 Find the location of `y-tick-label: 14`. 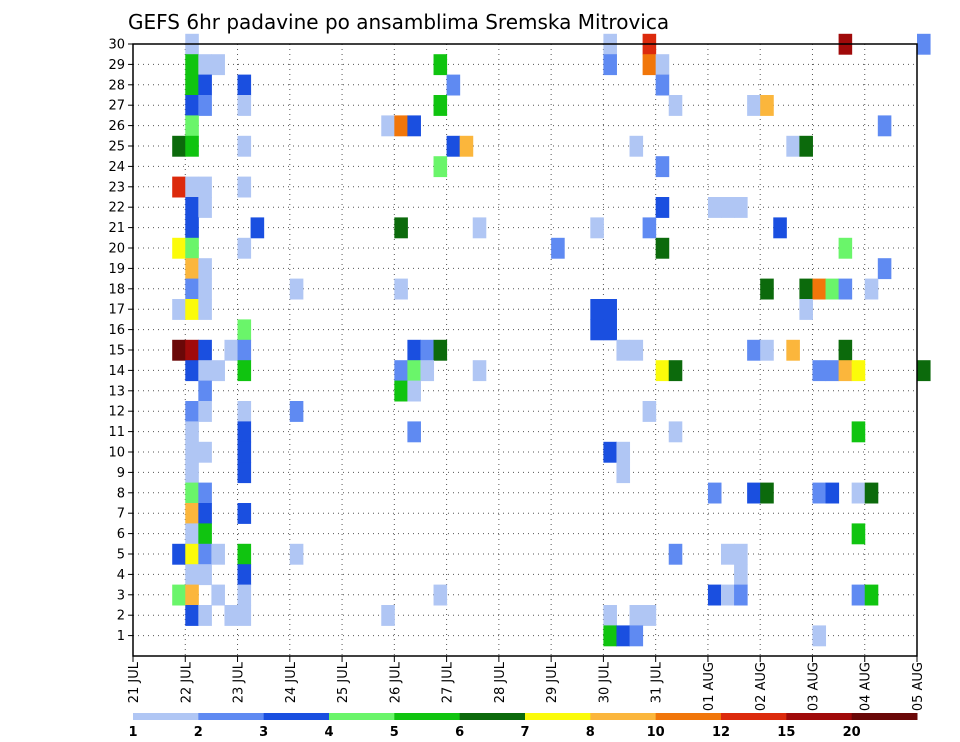

y-tick-label: 14 is located at coordinates (116, 371).